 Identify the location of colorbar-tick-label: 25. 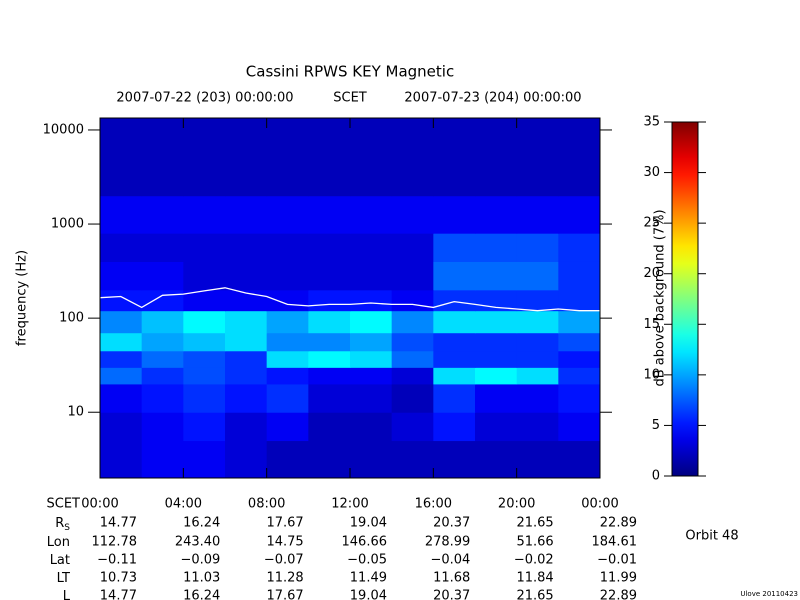
(651, 223).